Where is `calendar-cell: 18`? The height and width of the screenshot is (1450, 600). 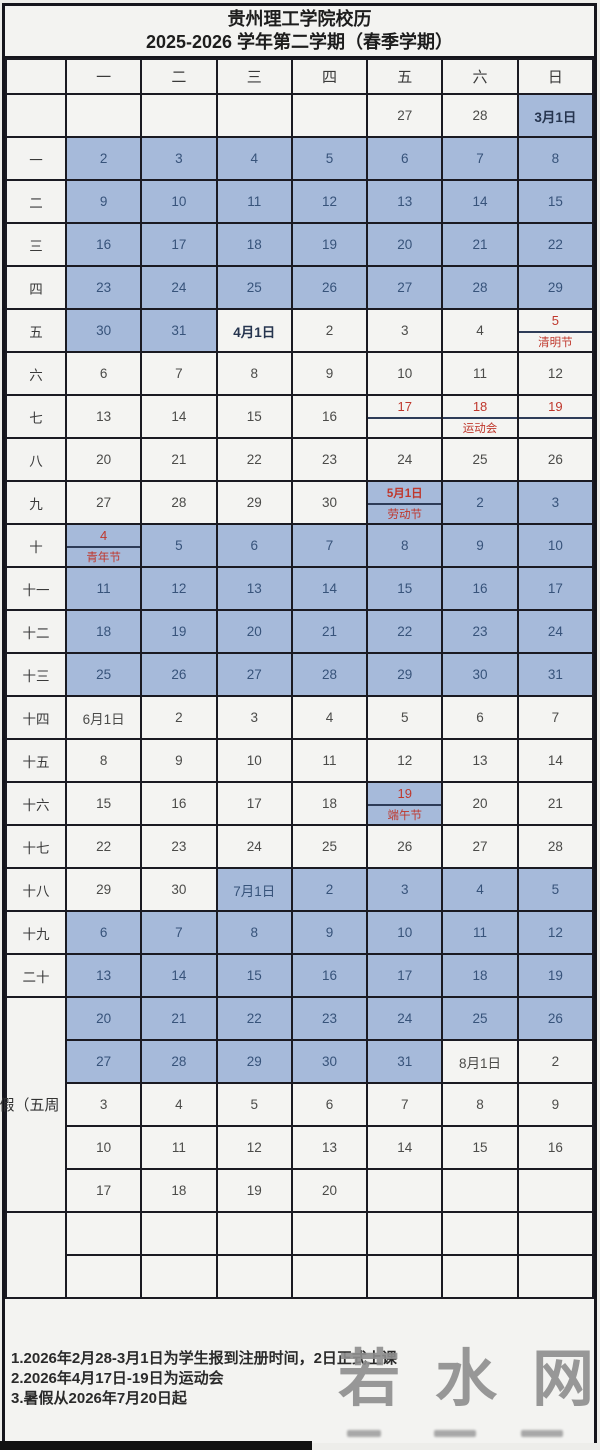 calendar-cell: 18 is located at coordinates (179, 1190).